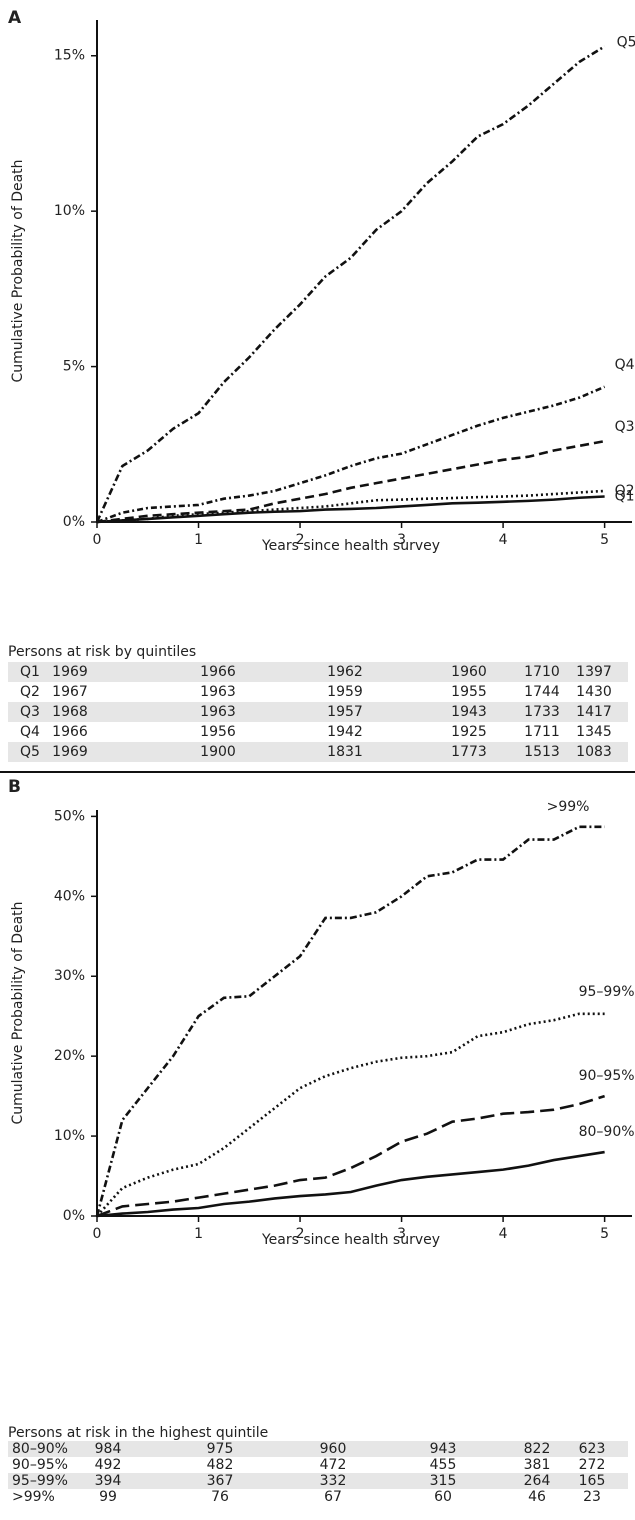 The height and width of the screenshot is (1520, 635). I want to click on table-cell: 1967, so click(70, 692).